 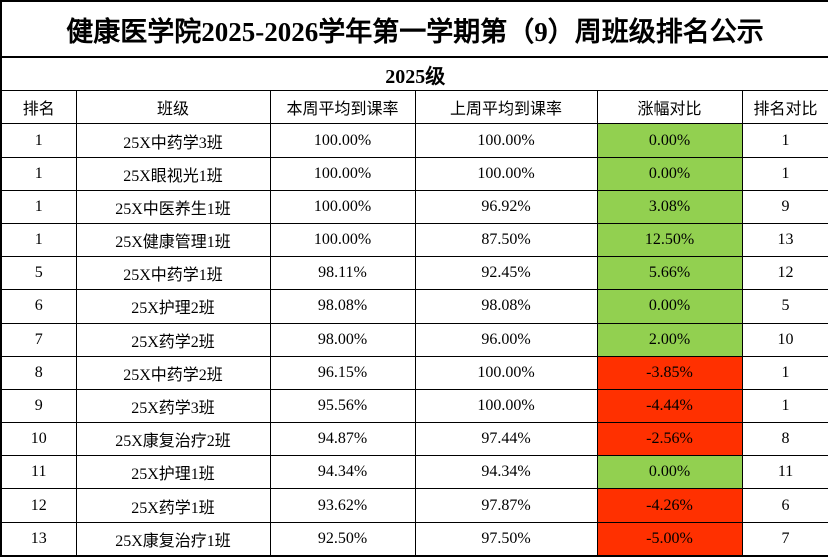 What do you see at coordinates (173, 306) in the screenshot?
I see `class-name-cell: 25X护理2班` at bounding box center [173, 306].